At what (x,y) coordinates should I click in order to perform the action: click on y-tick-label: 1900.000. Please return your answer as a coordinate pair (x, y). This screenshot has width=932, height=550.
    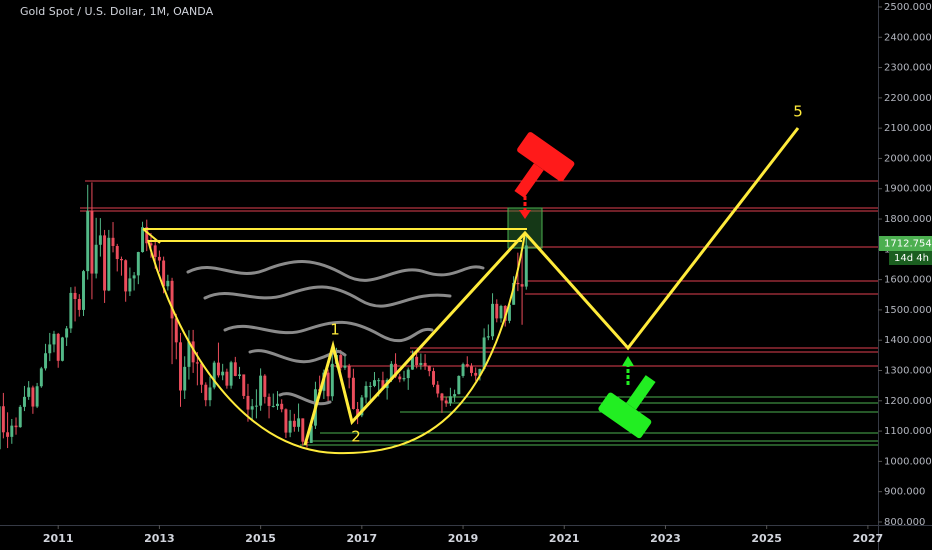
    Looking at the image, I should click on (908, 189).